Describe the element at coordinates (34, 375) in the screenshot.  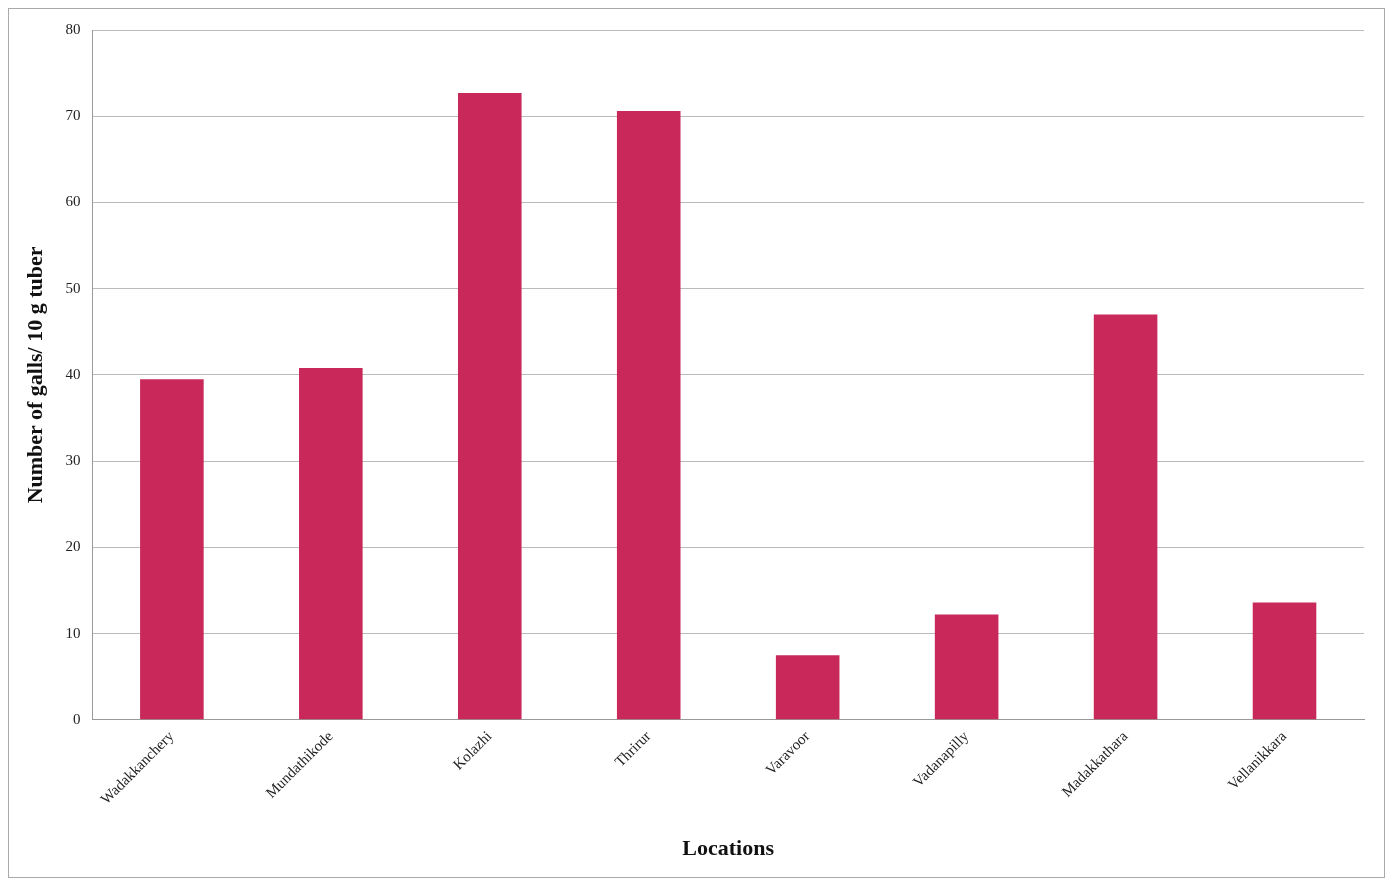
I see `y-axis-title: Number of galls/ 10 g tuber` at that location.